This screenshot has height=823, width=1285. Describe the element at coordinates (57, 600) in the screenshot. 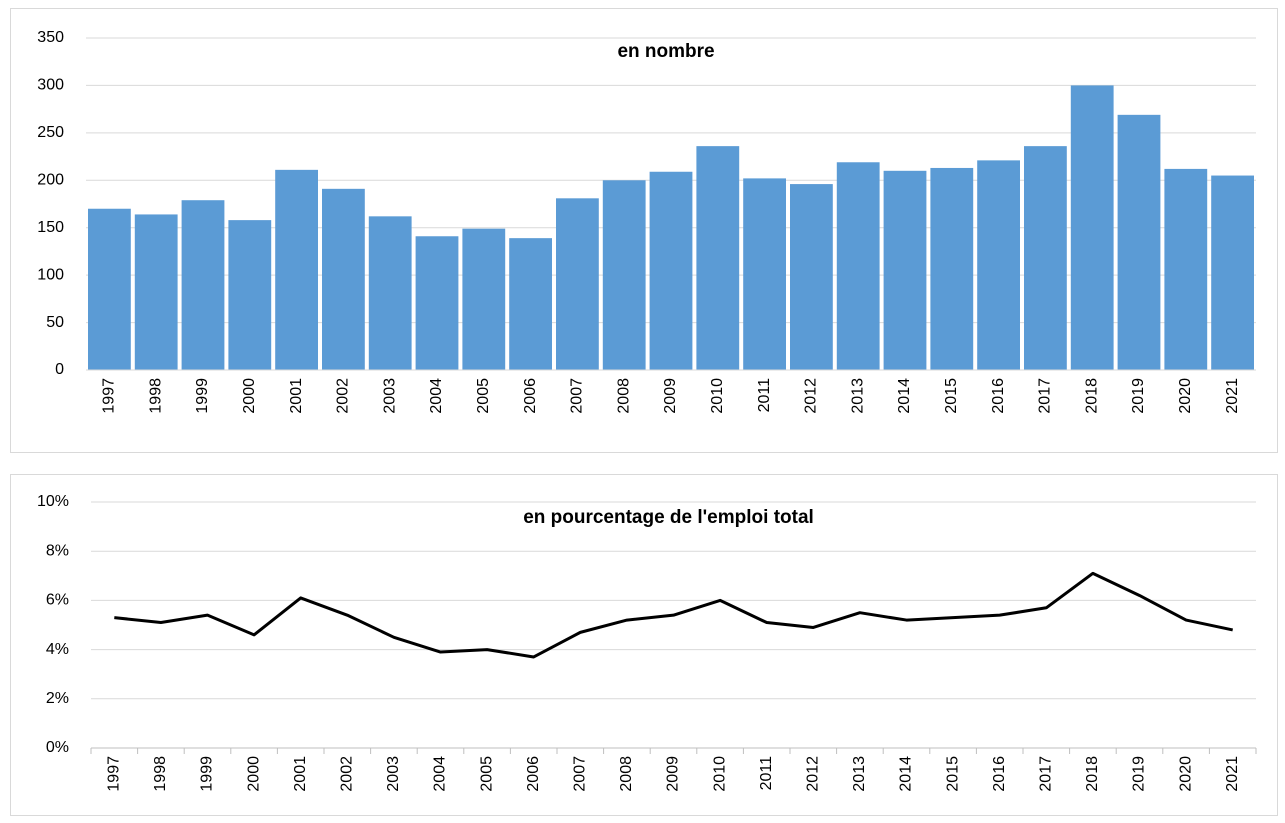

I see `y-tick-label: 6%` at that location.